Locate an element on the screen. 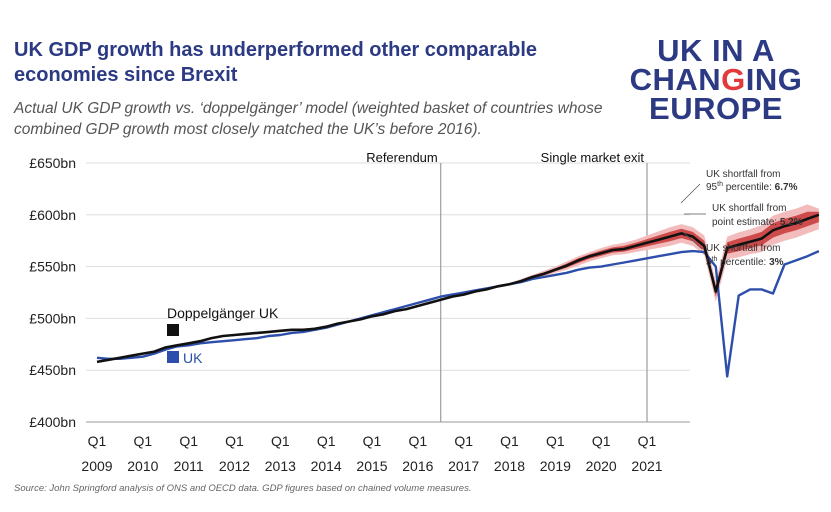  annotation-p5: UK shortfall from 5th percentile: 3% is located at coordinates (745, 255).